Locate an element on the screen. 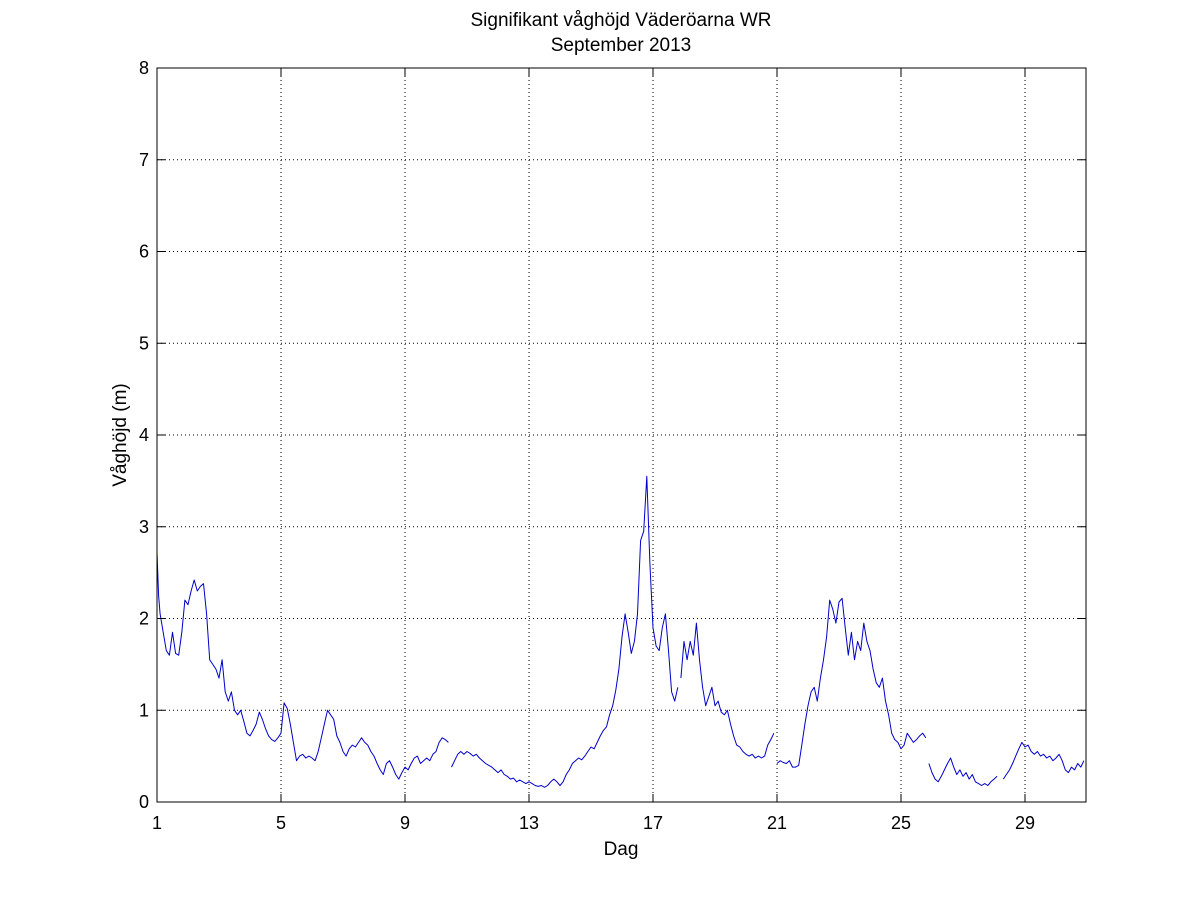 The height and width of the screenshot is (906, 1201). y-tick-label: 7 is located at coordinates (144, 160).